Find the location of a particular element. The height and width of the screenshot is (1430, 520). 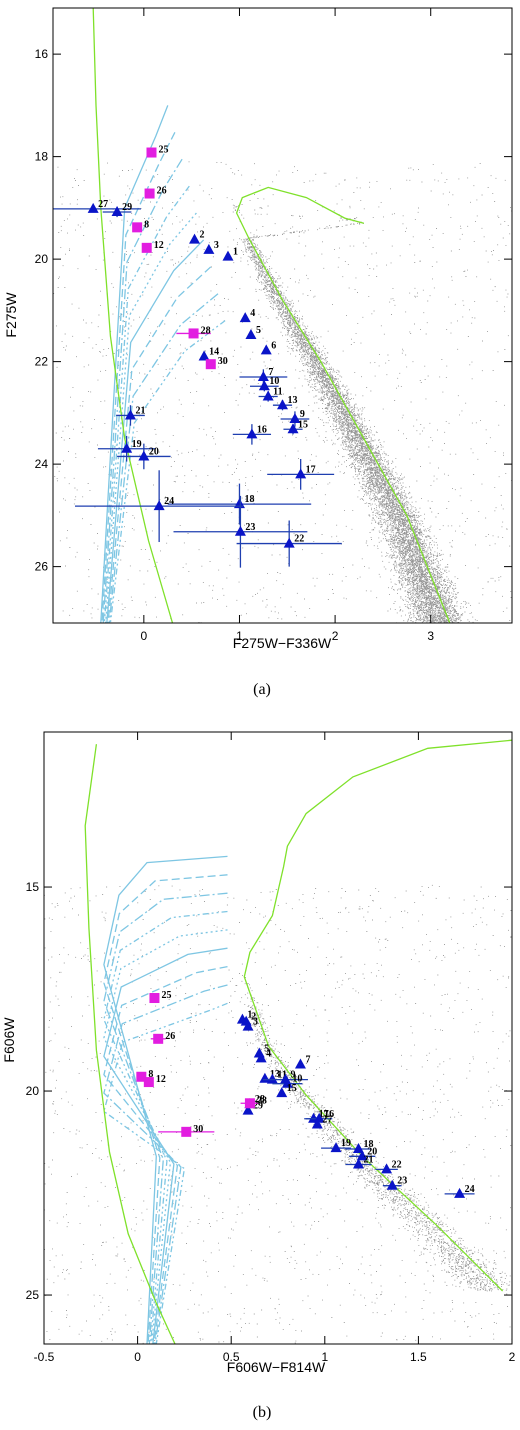

blue-star-label: 27 is located at coordinates (327, 1119).